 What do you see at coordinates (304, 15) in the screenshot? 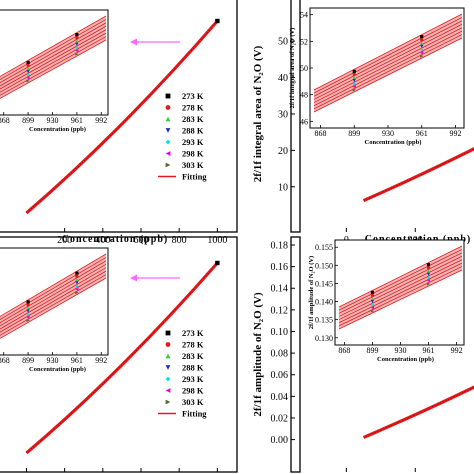
I see `inset-y-tick-label: 54` at bounding box center [304, 15].